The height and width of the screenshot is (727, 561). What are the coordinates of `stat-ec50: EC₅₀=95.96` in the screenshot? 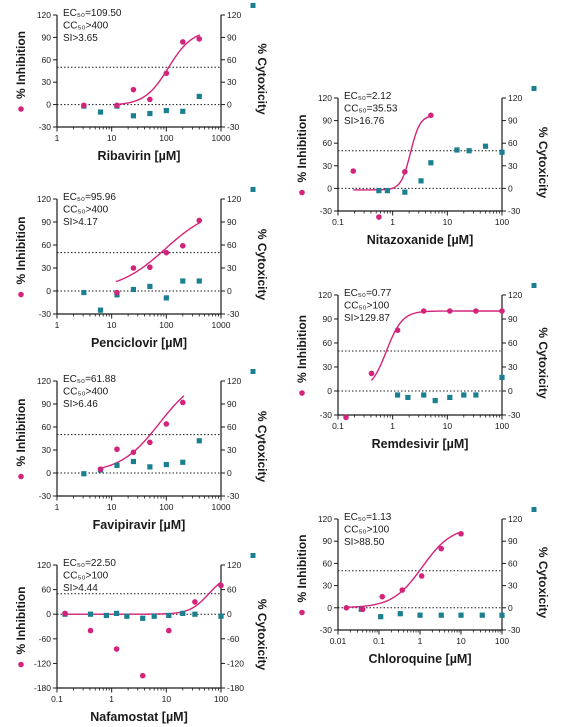 It's located at (89, 197).